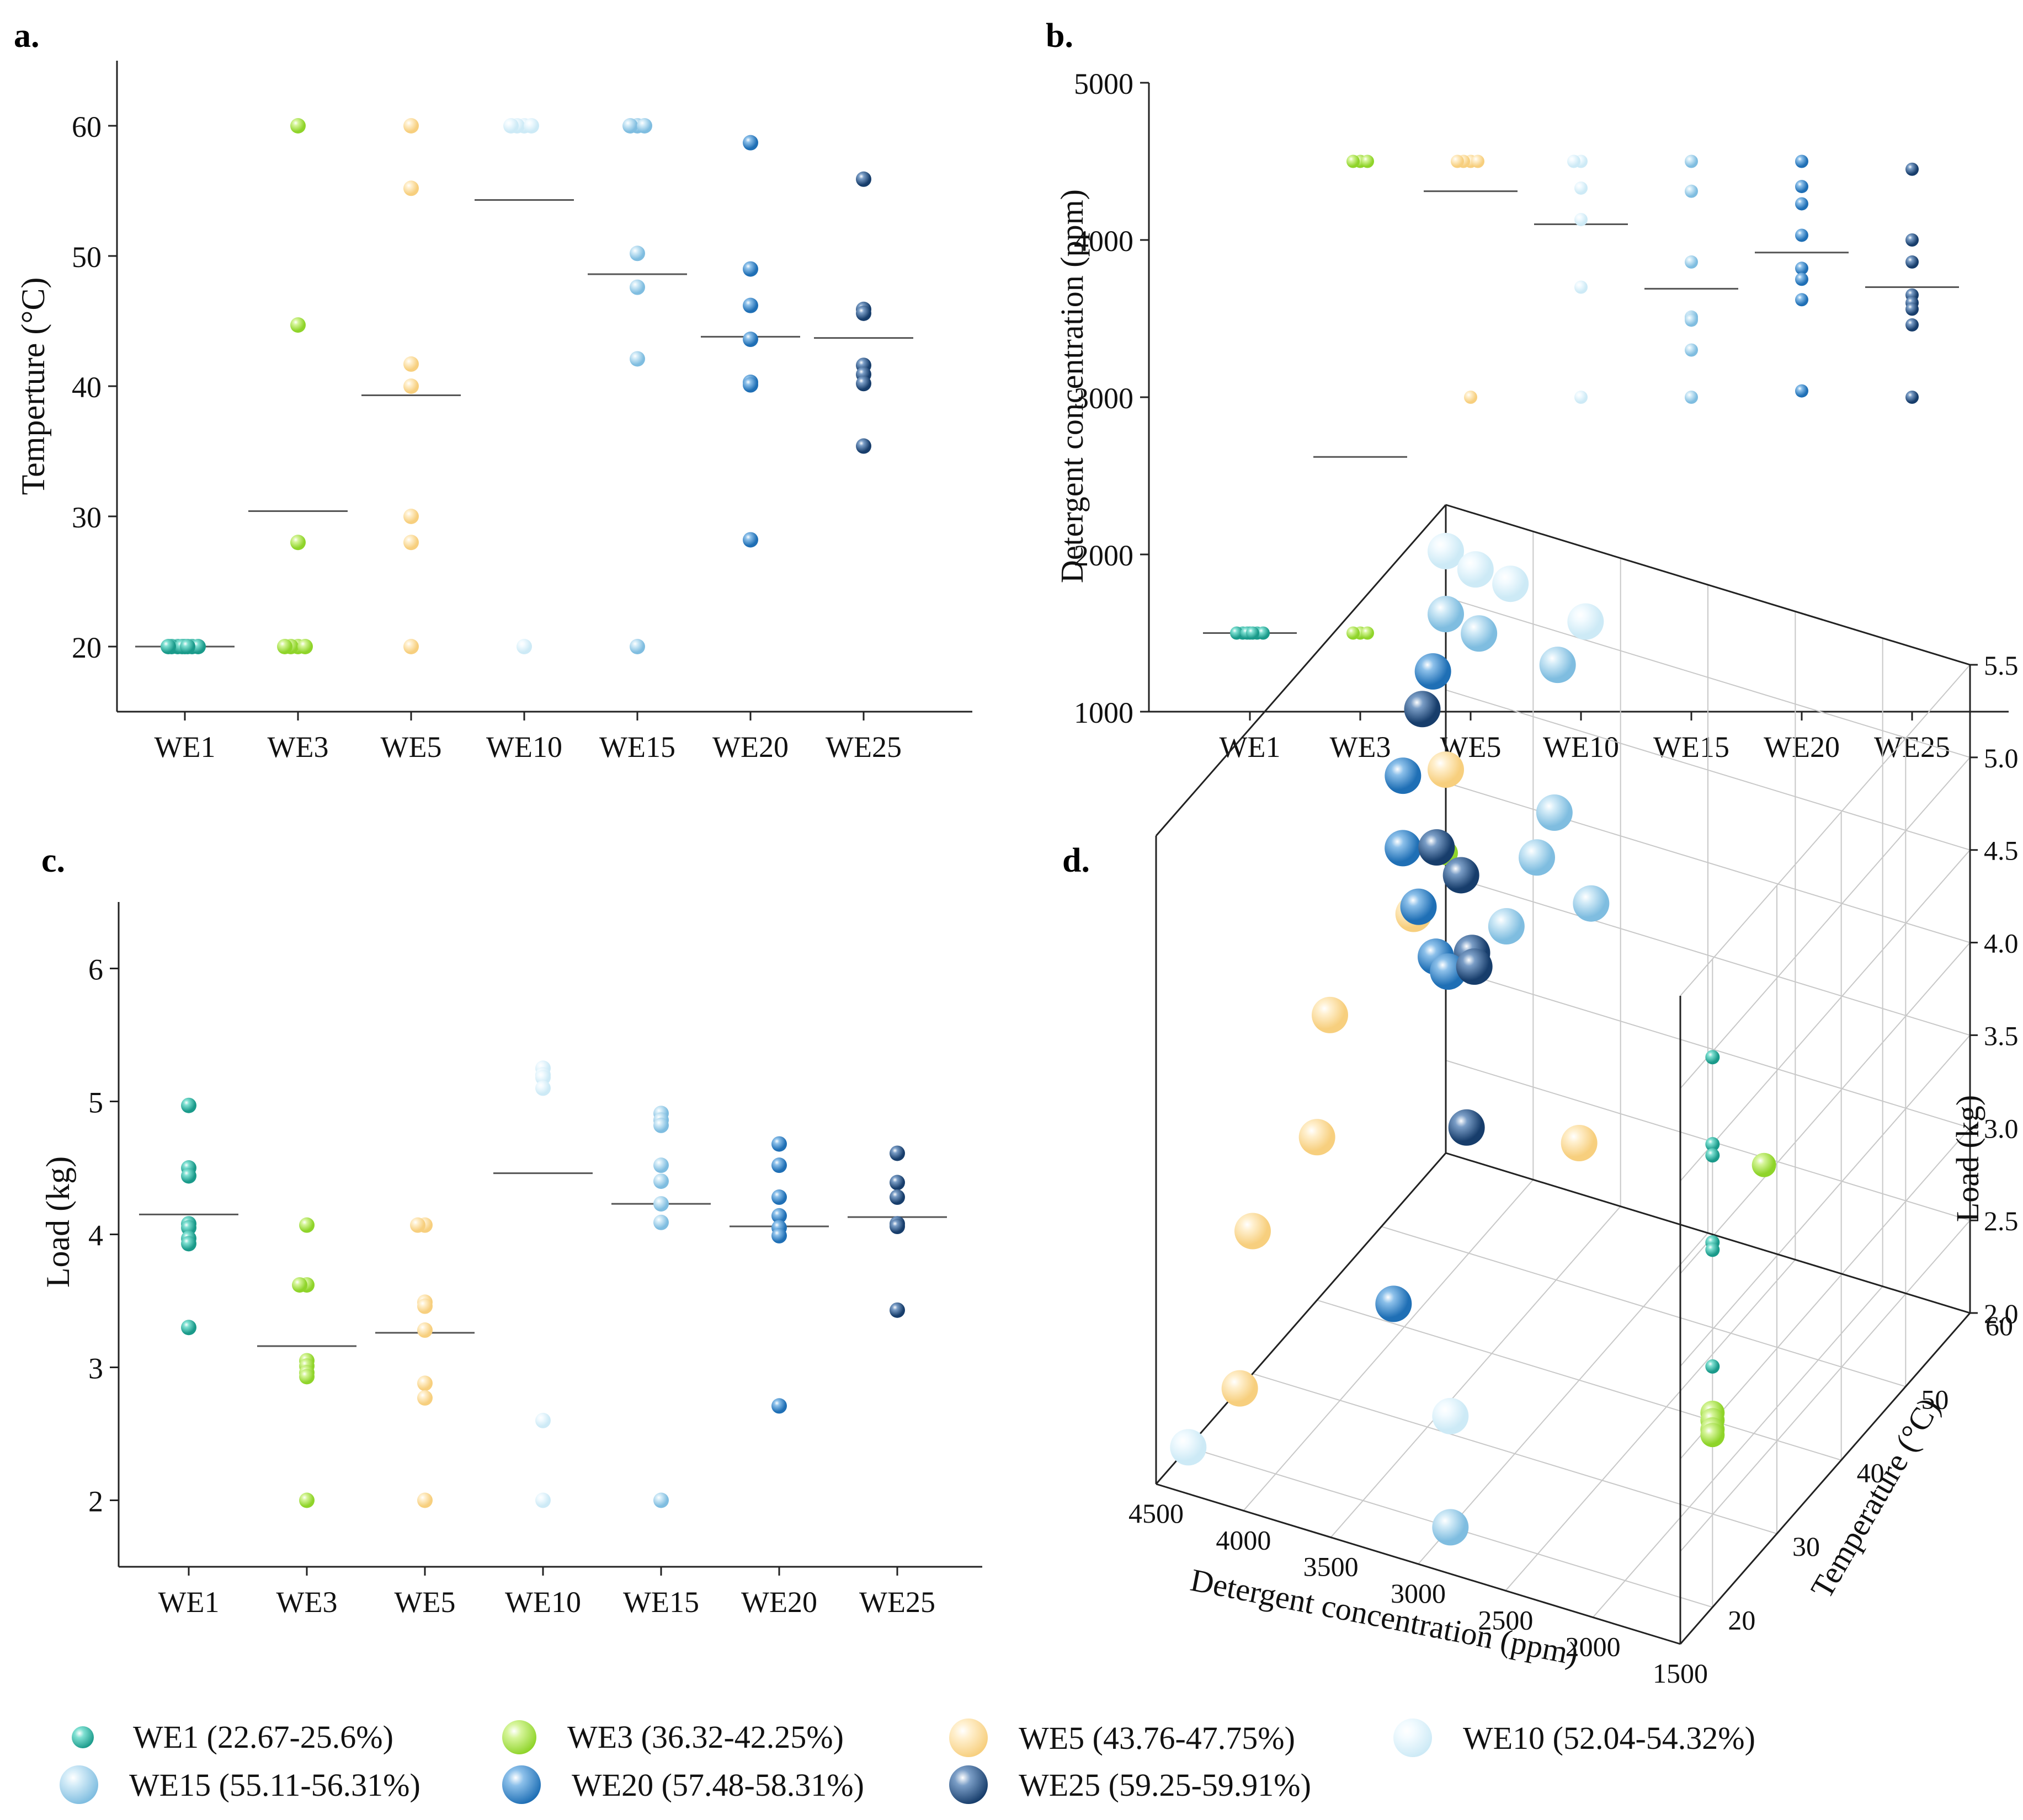  What do you see at coordinates (263, 1737) in the screenshot?
I see `legend-label: WE1 (22.67-25.6%)` at bounding box center [263, 1737].